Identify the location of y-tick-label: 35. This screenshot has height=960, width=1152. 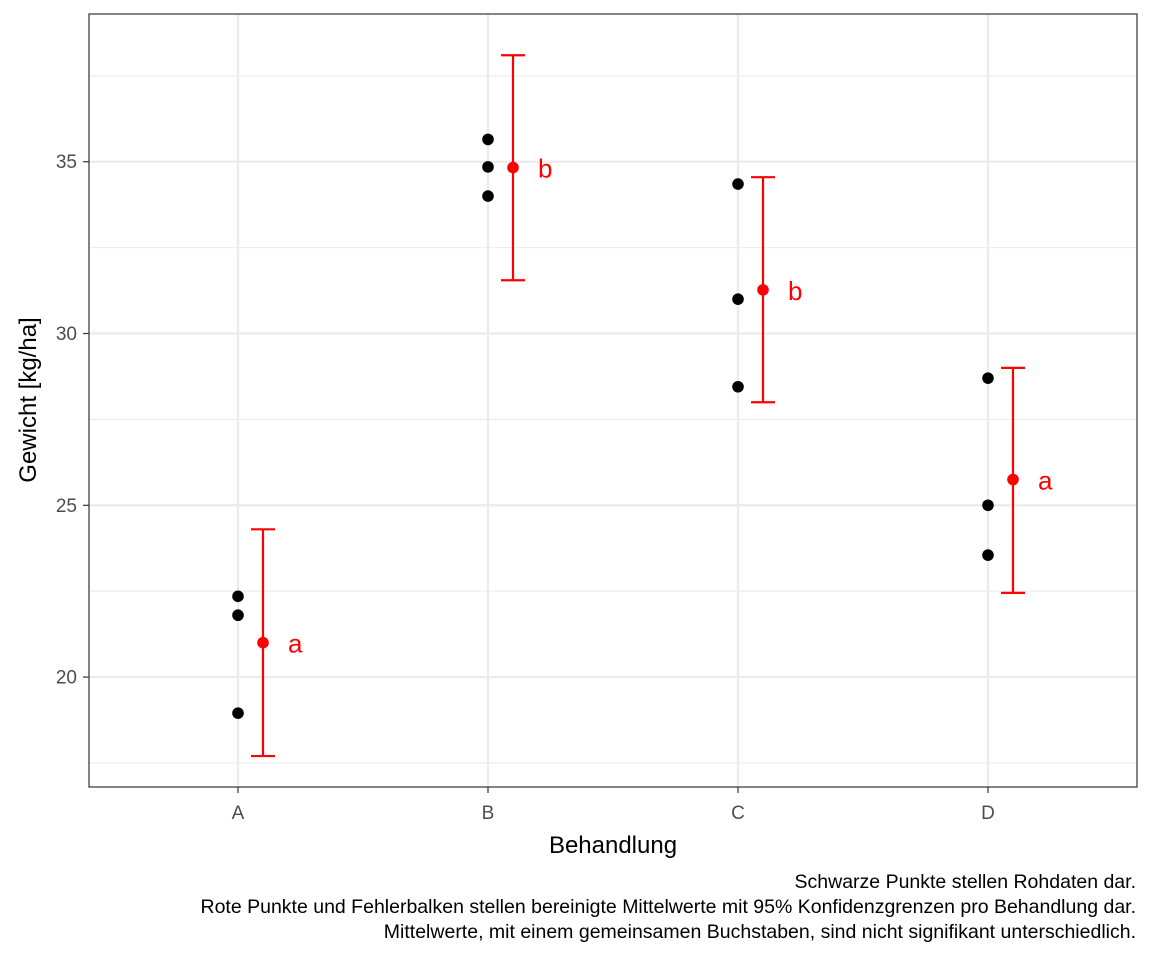
(66, 162).